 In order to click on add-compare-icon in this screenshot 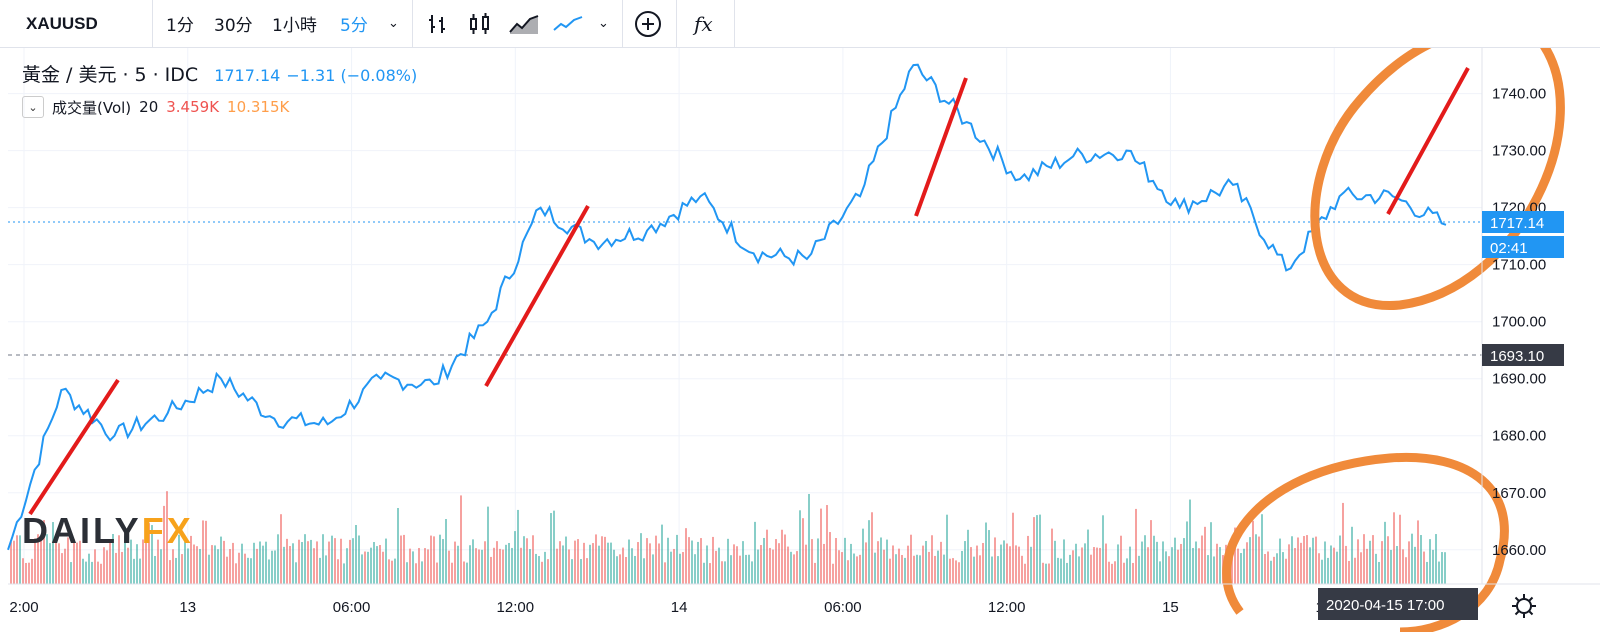, I will do `click(648, 23)`.